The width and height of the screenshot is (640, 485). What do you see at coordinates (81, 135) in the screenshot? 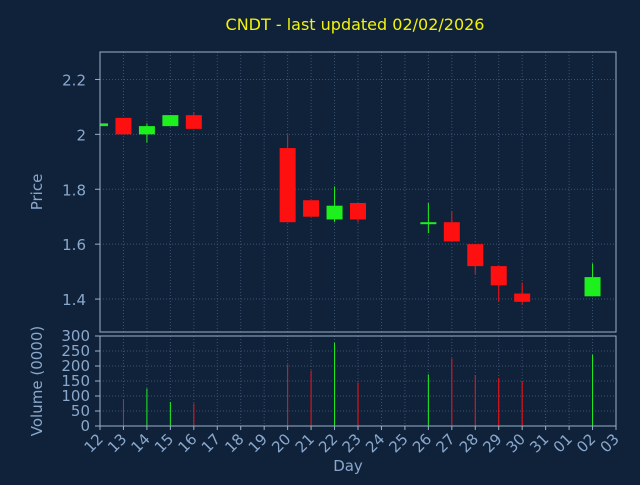
I see `price-tick-label: 2` at bounding box center [81, 135].